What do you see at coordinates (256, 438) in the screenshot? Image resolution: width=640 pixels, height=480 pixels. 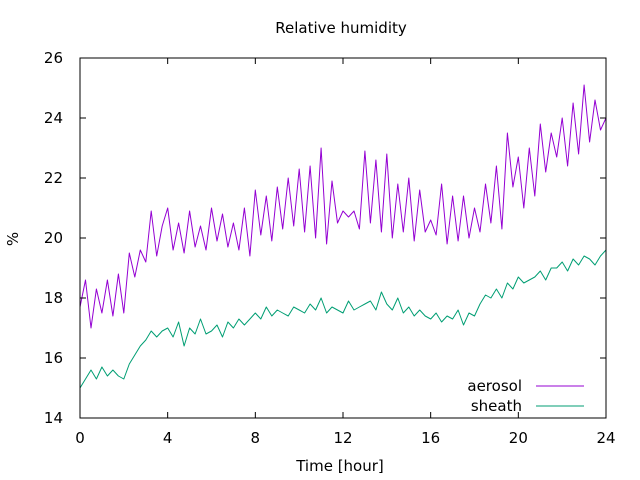 I see `x-tick-label: 8` at bounding box center [256, 438].